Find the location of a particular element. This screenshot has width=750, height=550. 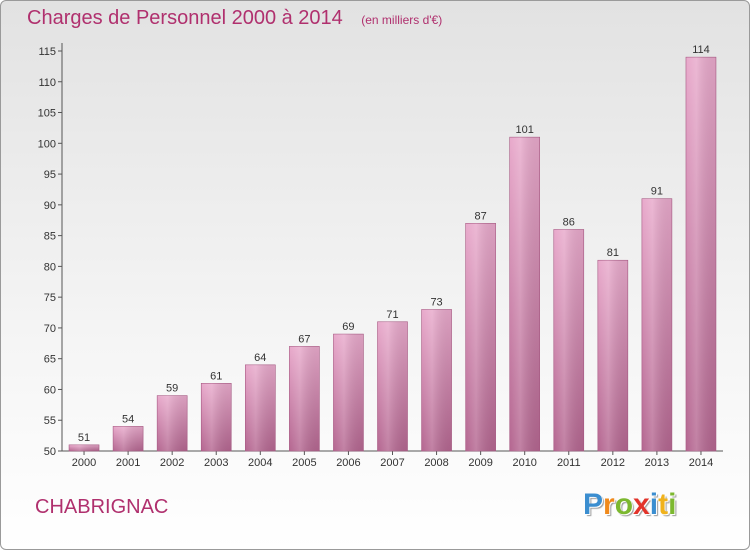

y-tick-label: 75 is located at coordinates (50, 298).